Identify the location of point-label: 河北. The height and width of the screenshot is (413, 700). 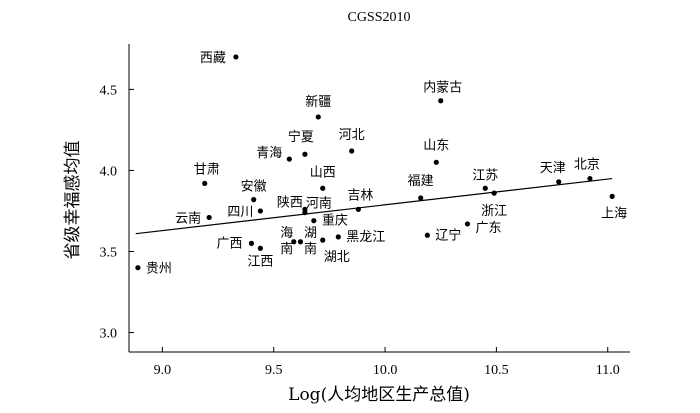
(352, 135).